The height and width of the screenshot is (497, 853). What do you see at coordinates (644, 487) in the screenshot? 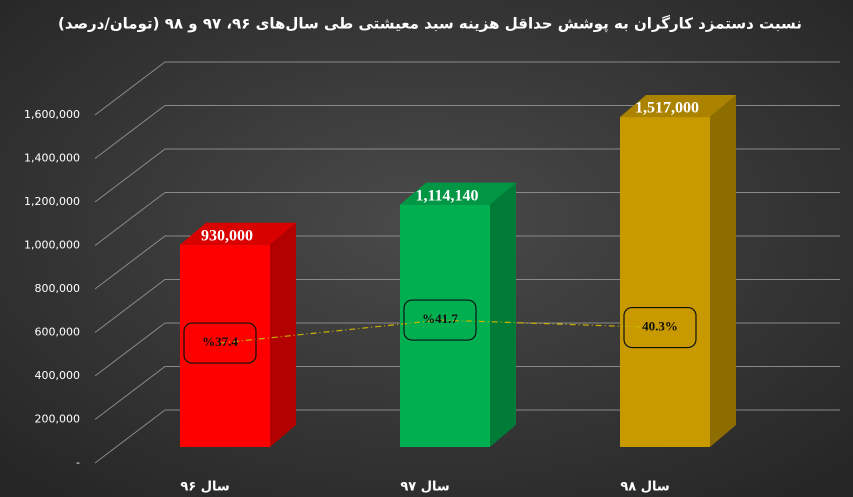
I see `x-tick-label: سال ۹۸` at bounding box center [644, 487].